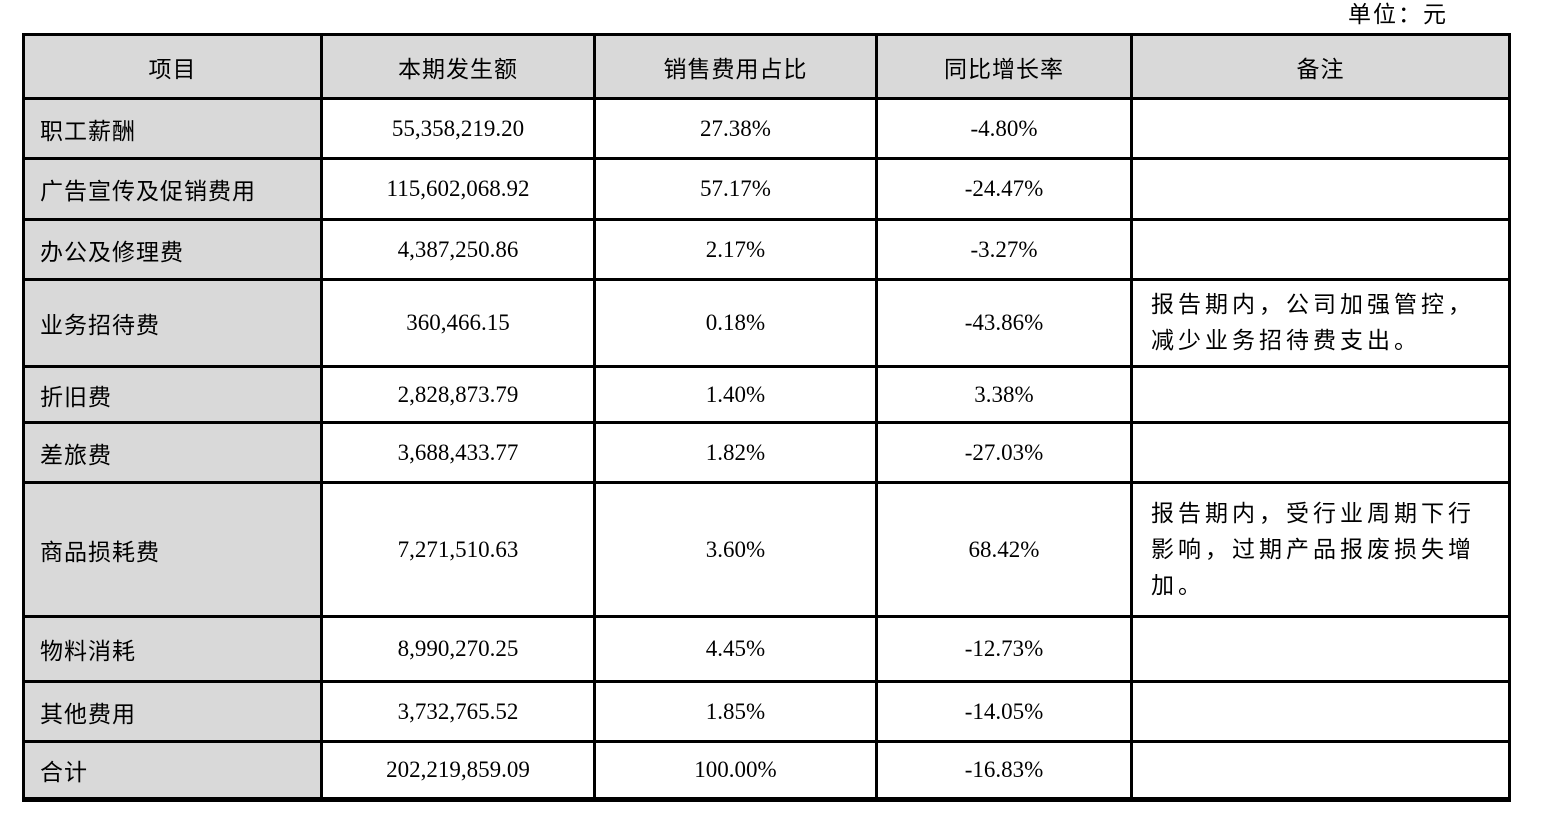  Describe the element at coordinates (458, 452) in the screenshot. I see `amount-cell: 3,688,433.77` at that location.